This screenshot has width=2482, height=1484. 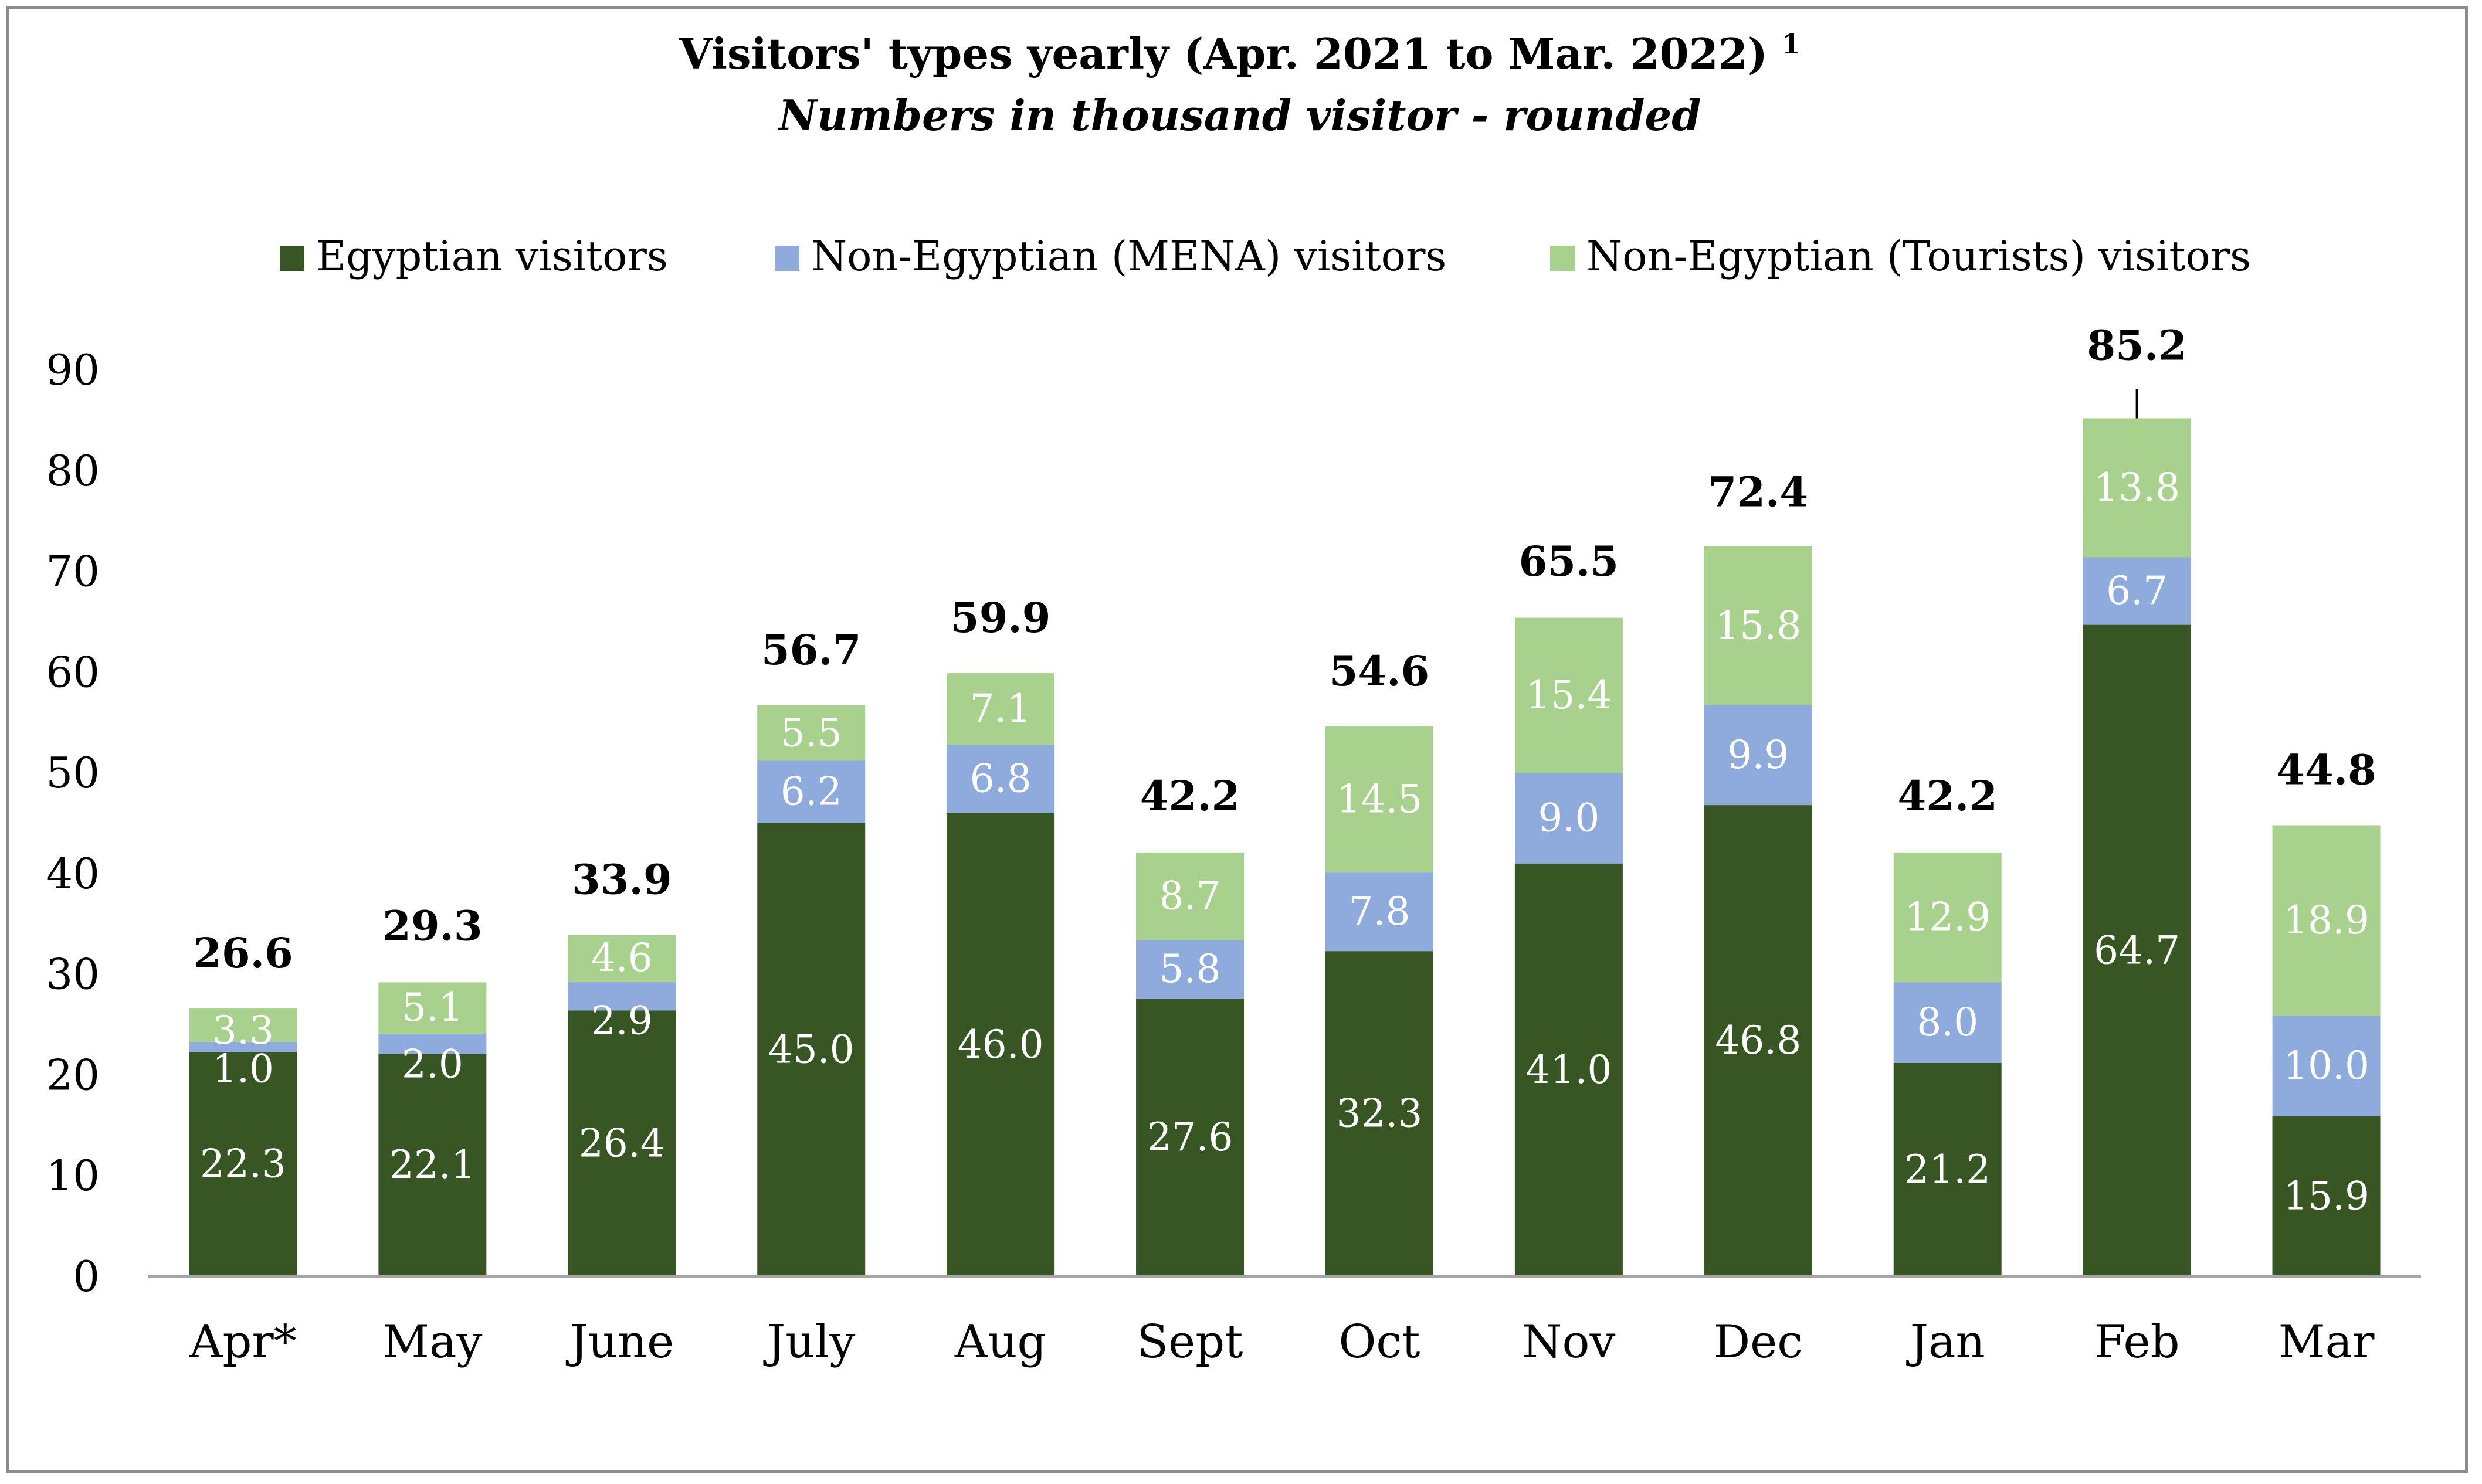 I want to click on y-tick-label: 20, so click(x=73, y=1074).